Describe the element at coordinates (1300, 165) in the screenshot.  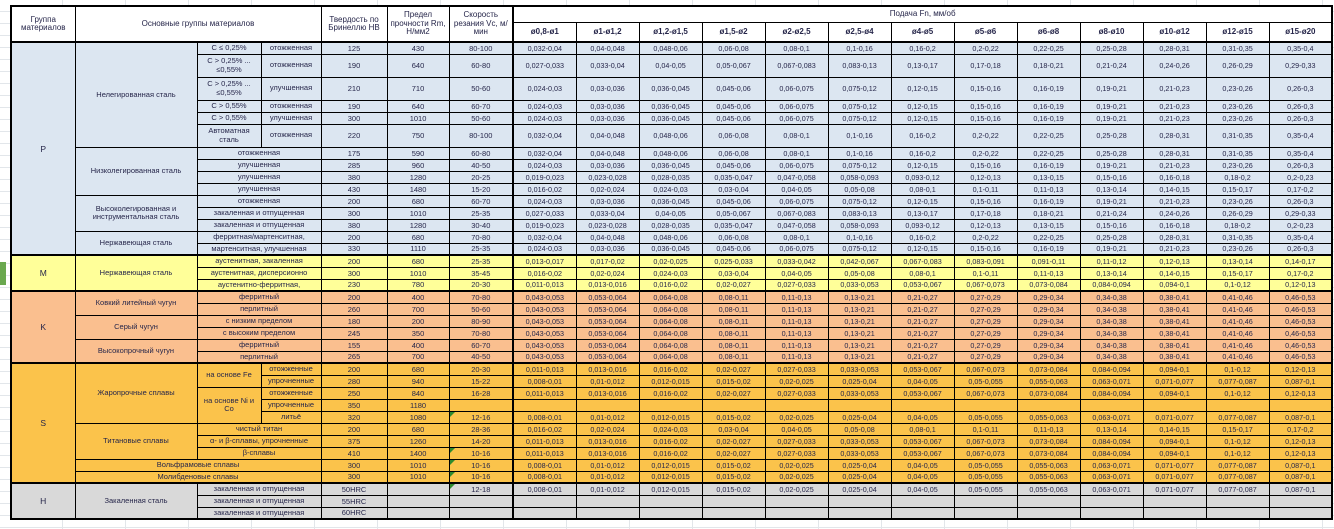
I see `cell-feed-value: 0,26-0,3` at that location.